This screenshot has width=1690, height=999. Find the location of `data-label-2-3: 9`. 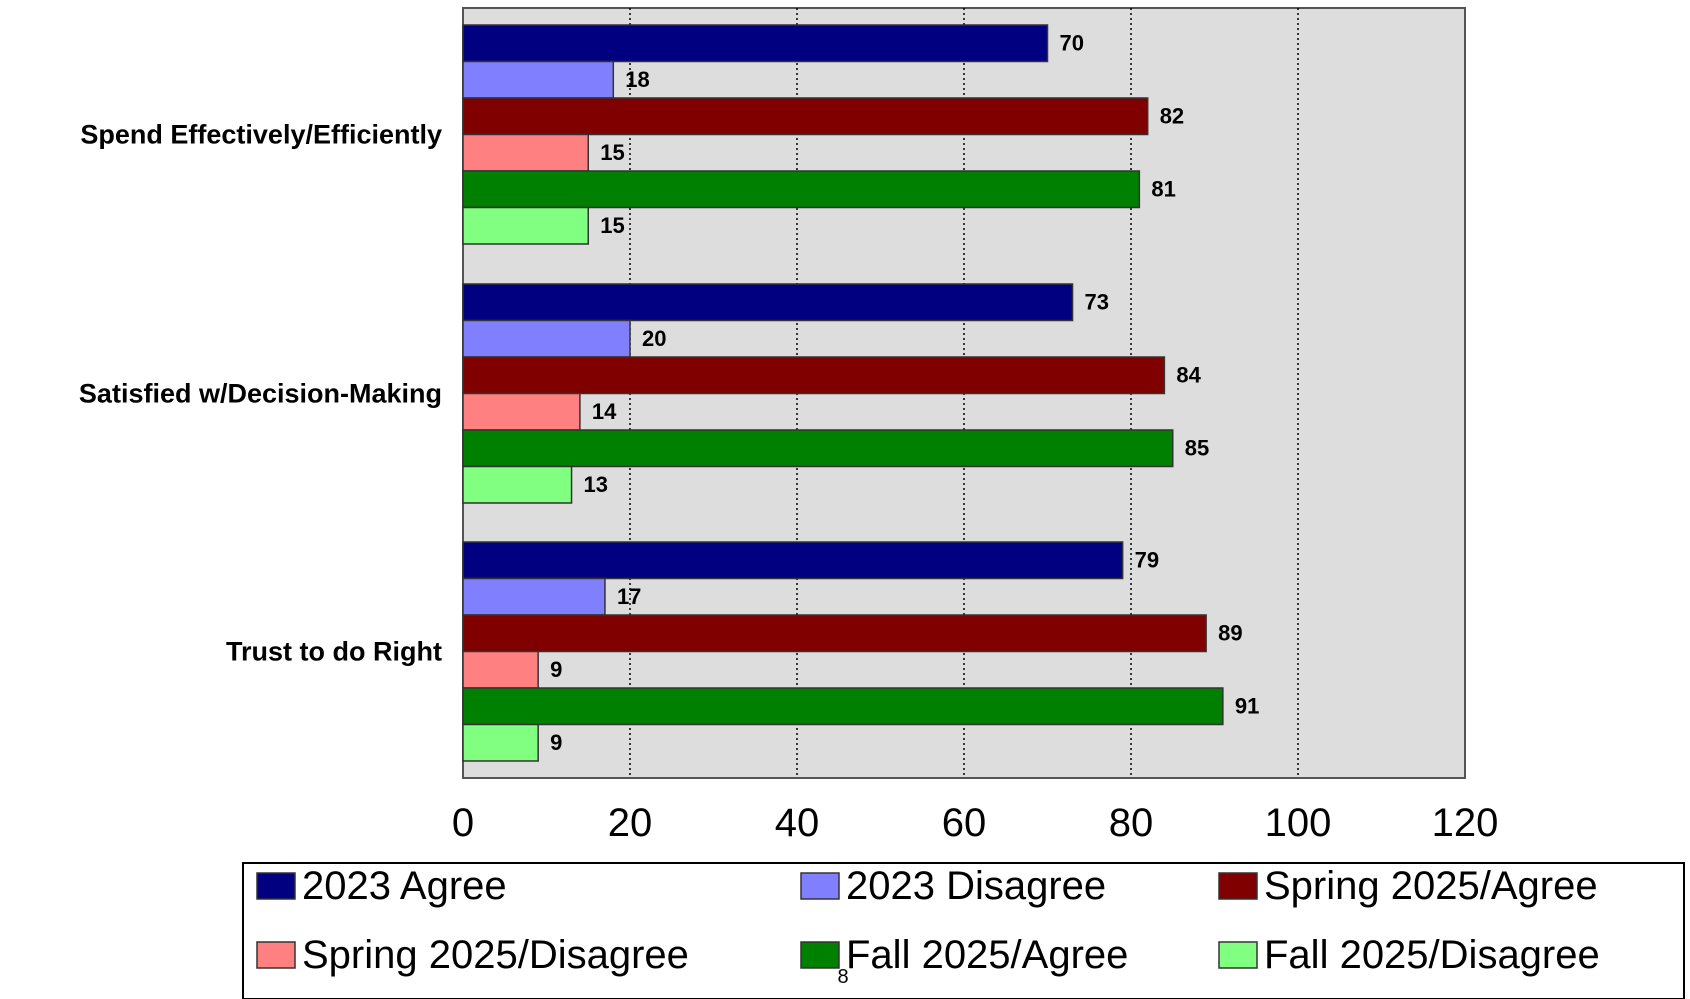

data-label-2-3: 9 is located at coordinates (556, 669).